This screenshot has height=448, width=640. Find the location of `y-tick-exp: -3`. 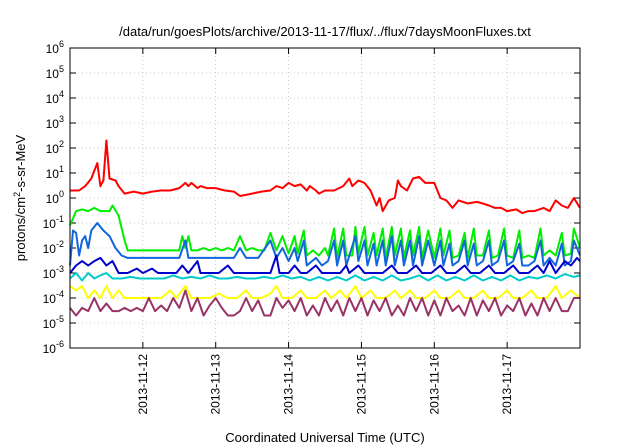

y-tick-exp: -3 is located at coordinates (60, 269).